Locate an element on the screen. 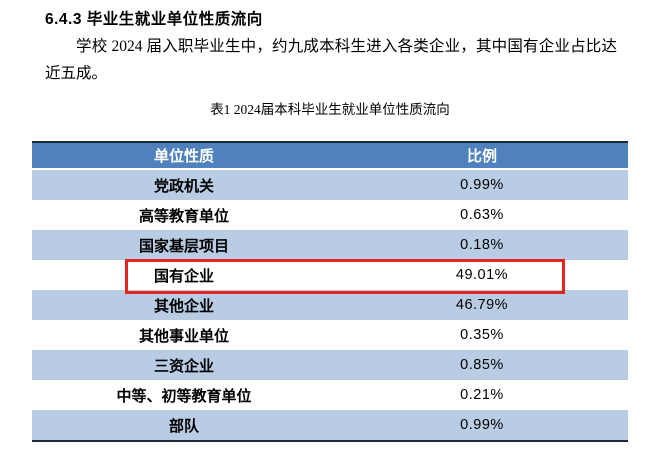  unit-type-cell: 三资企业 is located at coordinates (183, 366).